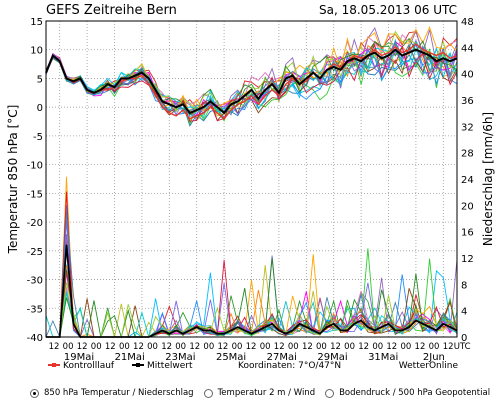 This screenshot has width=500, height=408. I want to click on temp-mean-line, so click(251, 81).